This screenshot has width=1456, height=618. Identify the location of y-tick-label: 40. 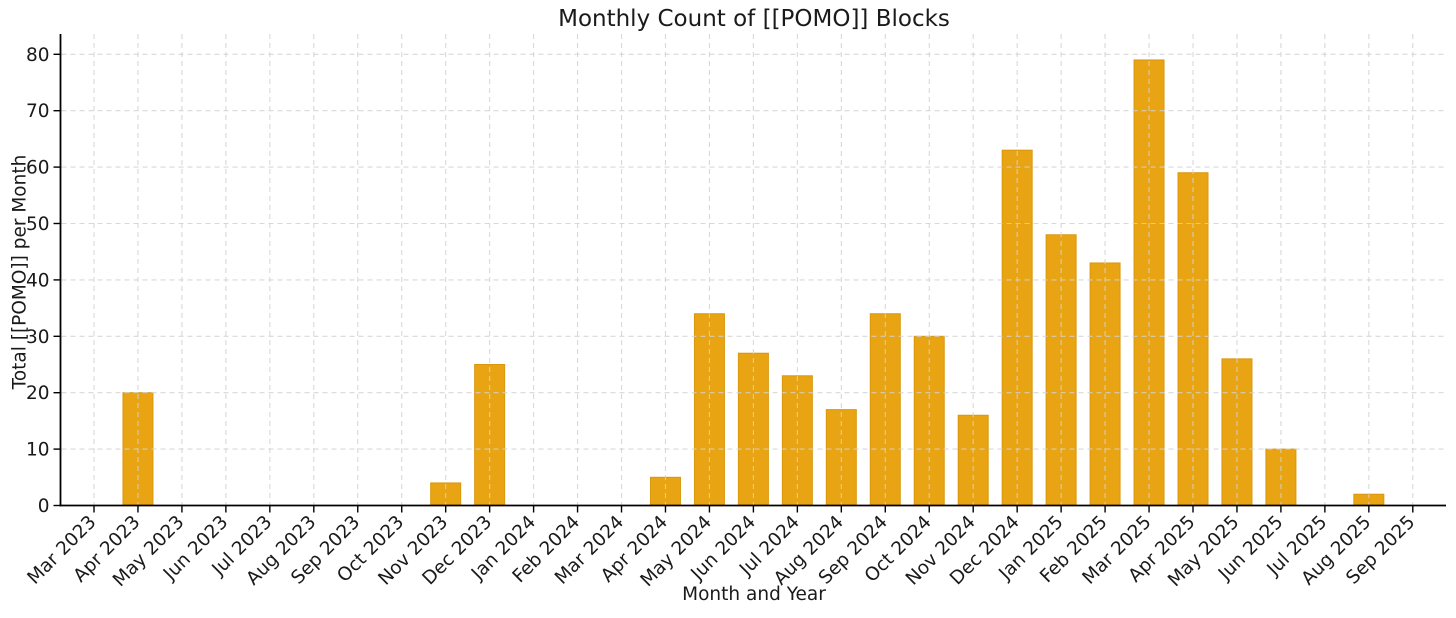
(38, 280).